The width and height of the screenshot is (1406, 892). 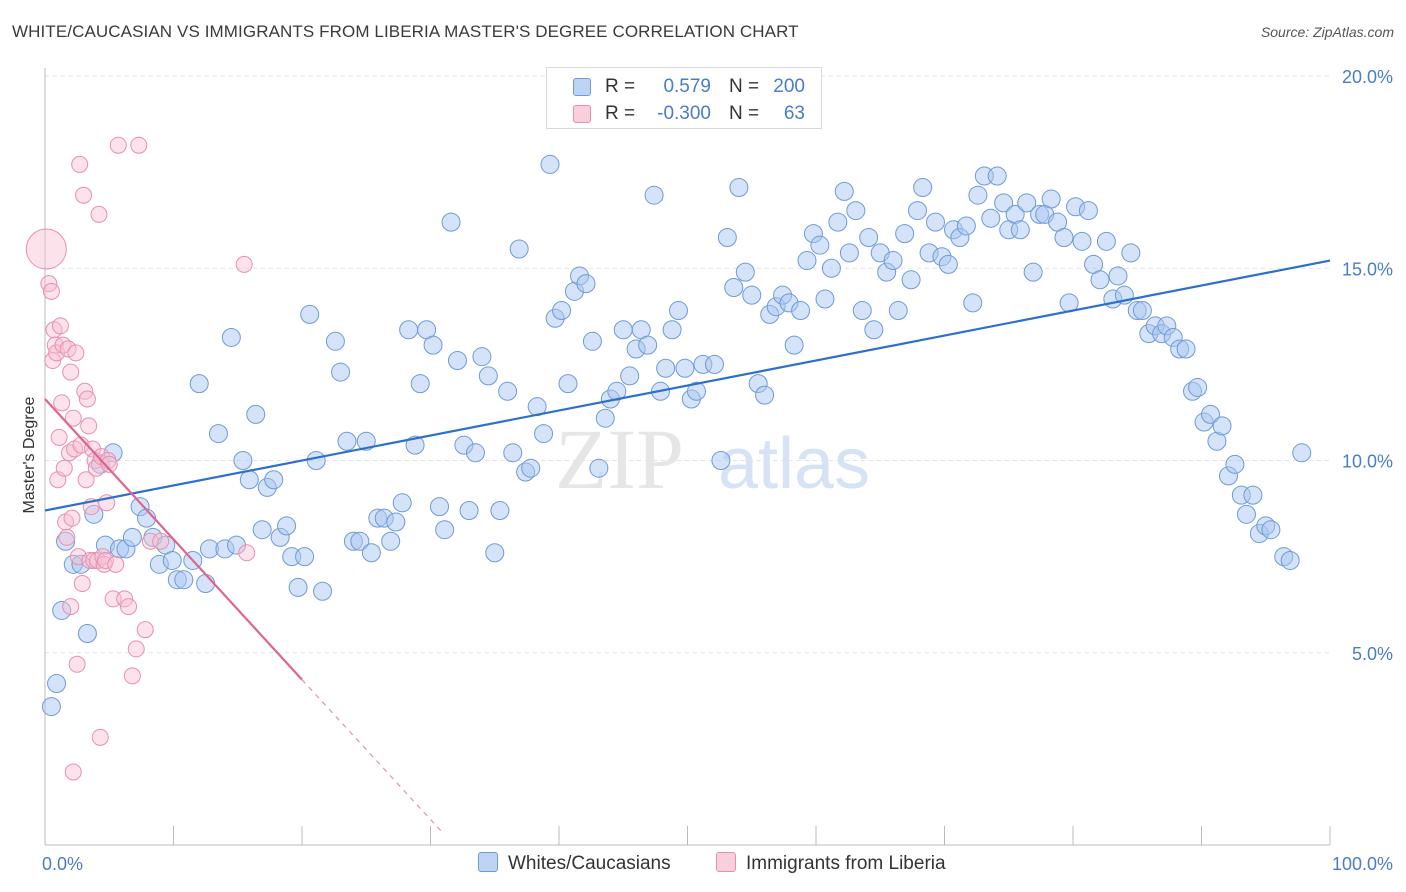 I want to click on legend-row-liberia: R = -0.300 N = 63, so click(x=684, y=114).